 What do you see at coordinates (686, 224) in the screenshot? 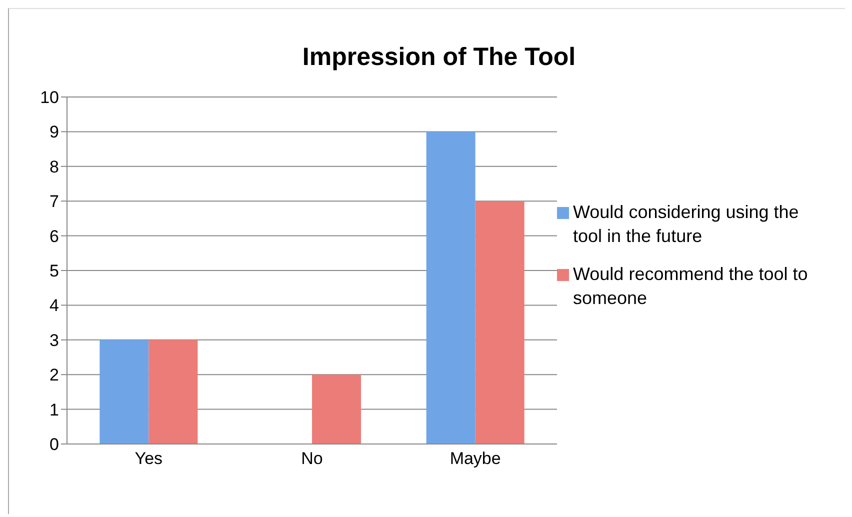
I see `legend-label: Would considering using the tool in the future` at bounding box center [686, 224].